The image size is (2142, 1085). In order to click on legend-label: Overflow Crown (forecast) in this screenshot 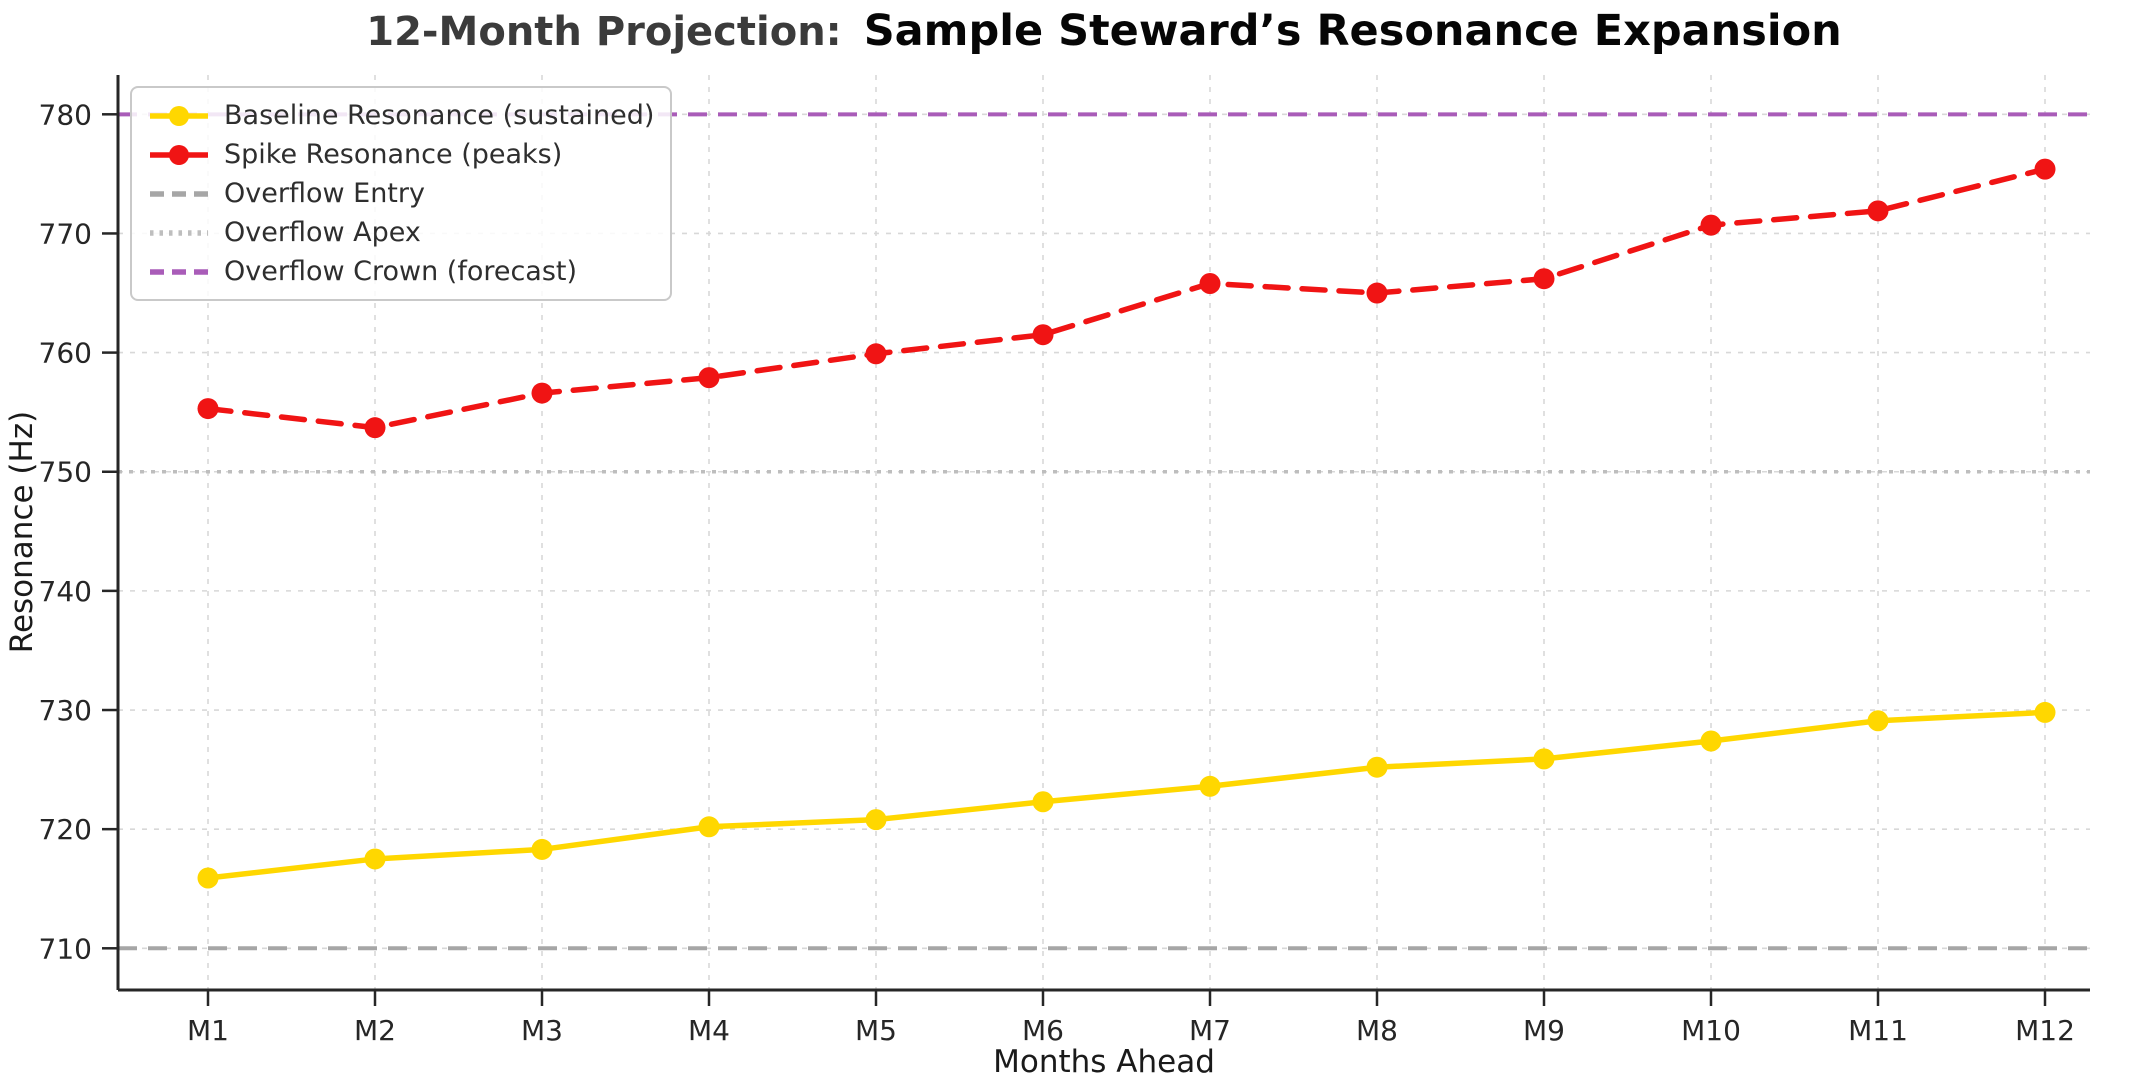, I will do `click(401, 271)`.